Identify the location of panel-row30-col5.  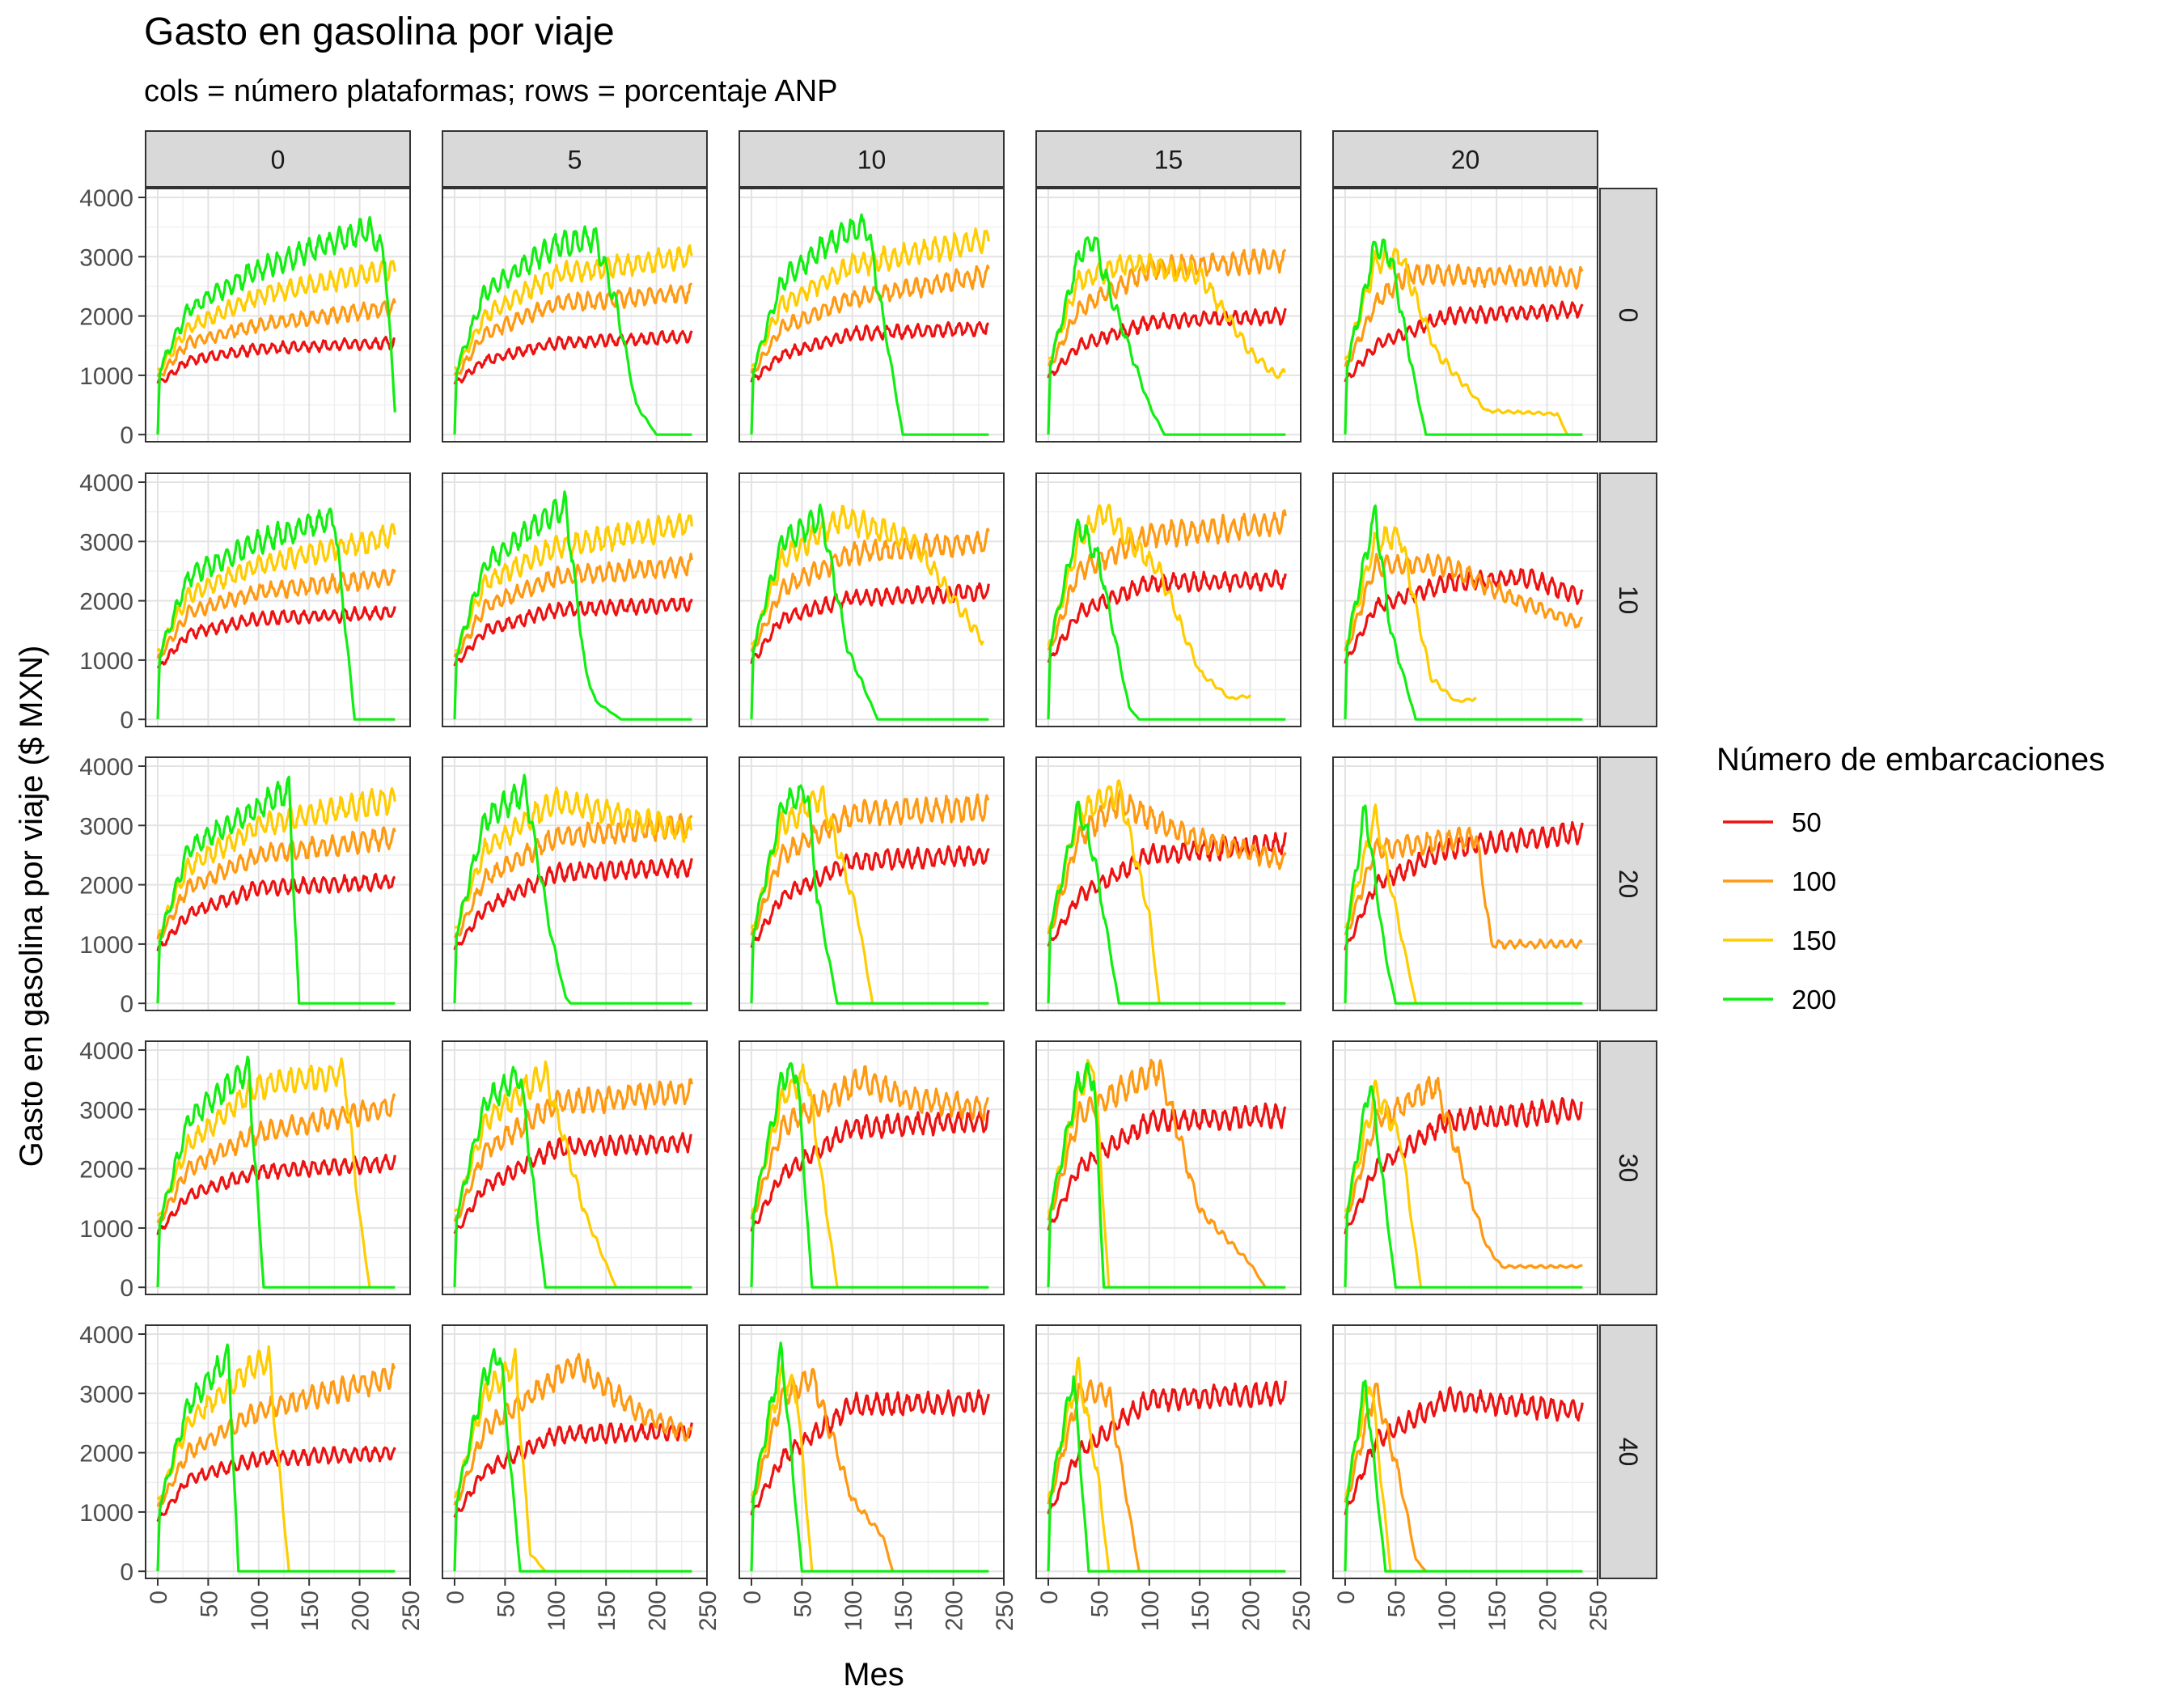
(575, 1167).